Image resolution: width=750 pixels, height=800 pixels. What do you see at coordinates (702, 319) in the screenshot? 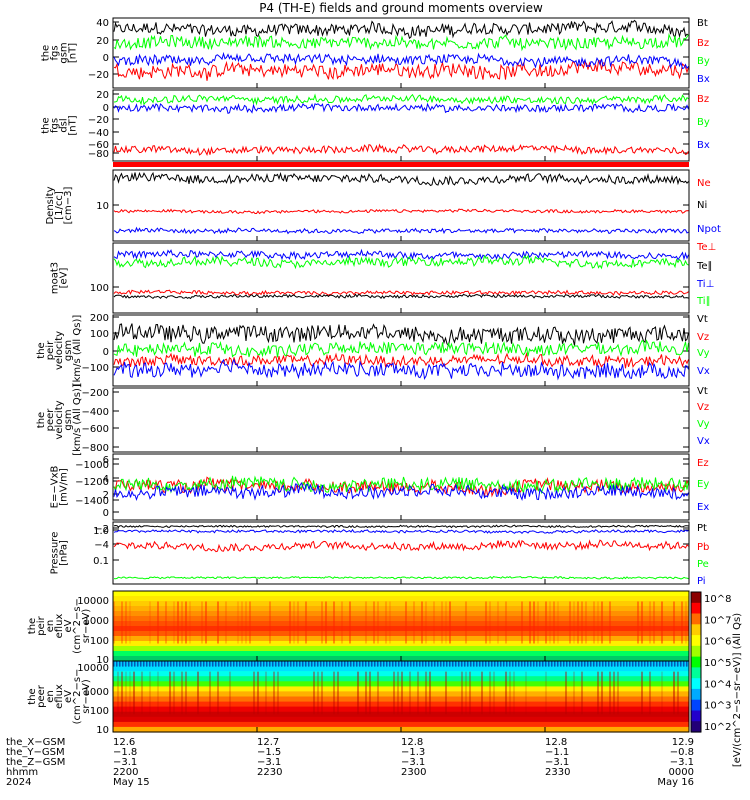
I see `legend-entry: Vt` at bounding box center [702, 319].